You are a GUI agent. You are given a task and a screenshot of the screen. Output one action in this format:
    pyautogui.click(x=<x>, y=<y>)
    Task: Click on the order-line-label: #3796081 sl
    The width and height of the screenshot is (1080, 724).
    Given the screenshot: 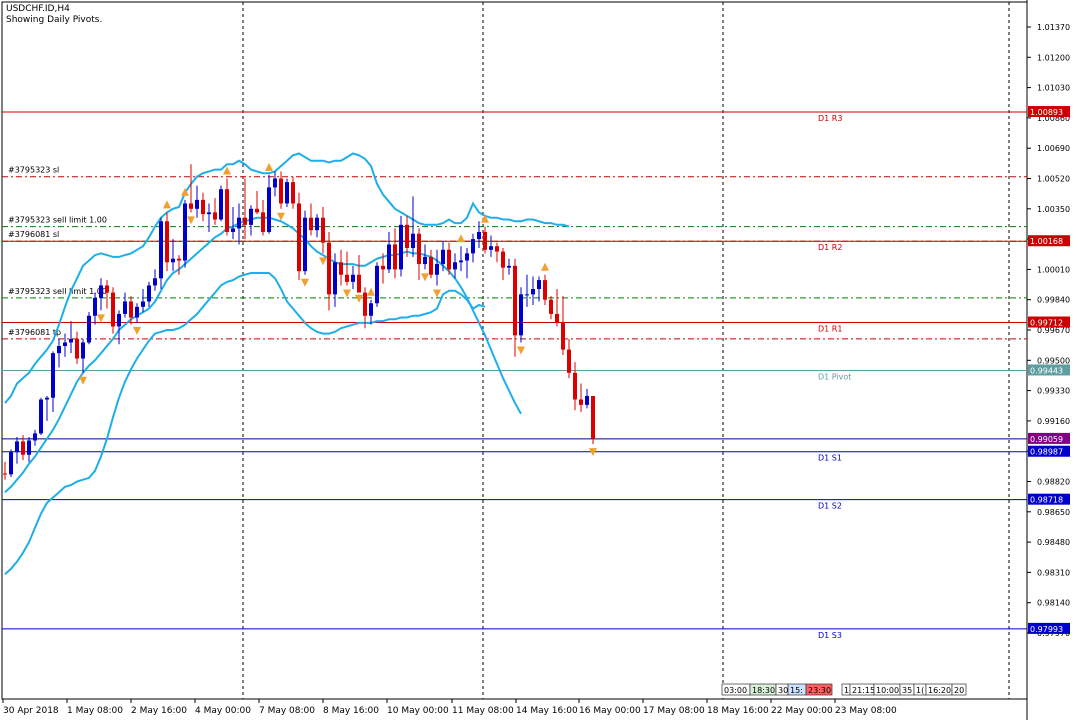 What is the action you would take?
    pyautogui.click(x=33, y=234)
    